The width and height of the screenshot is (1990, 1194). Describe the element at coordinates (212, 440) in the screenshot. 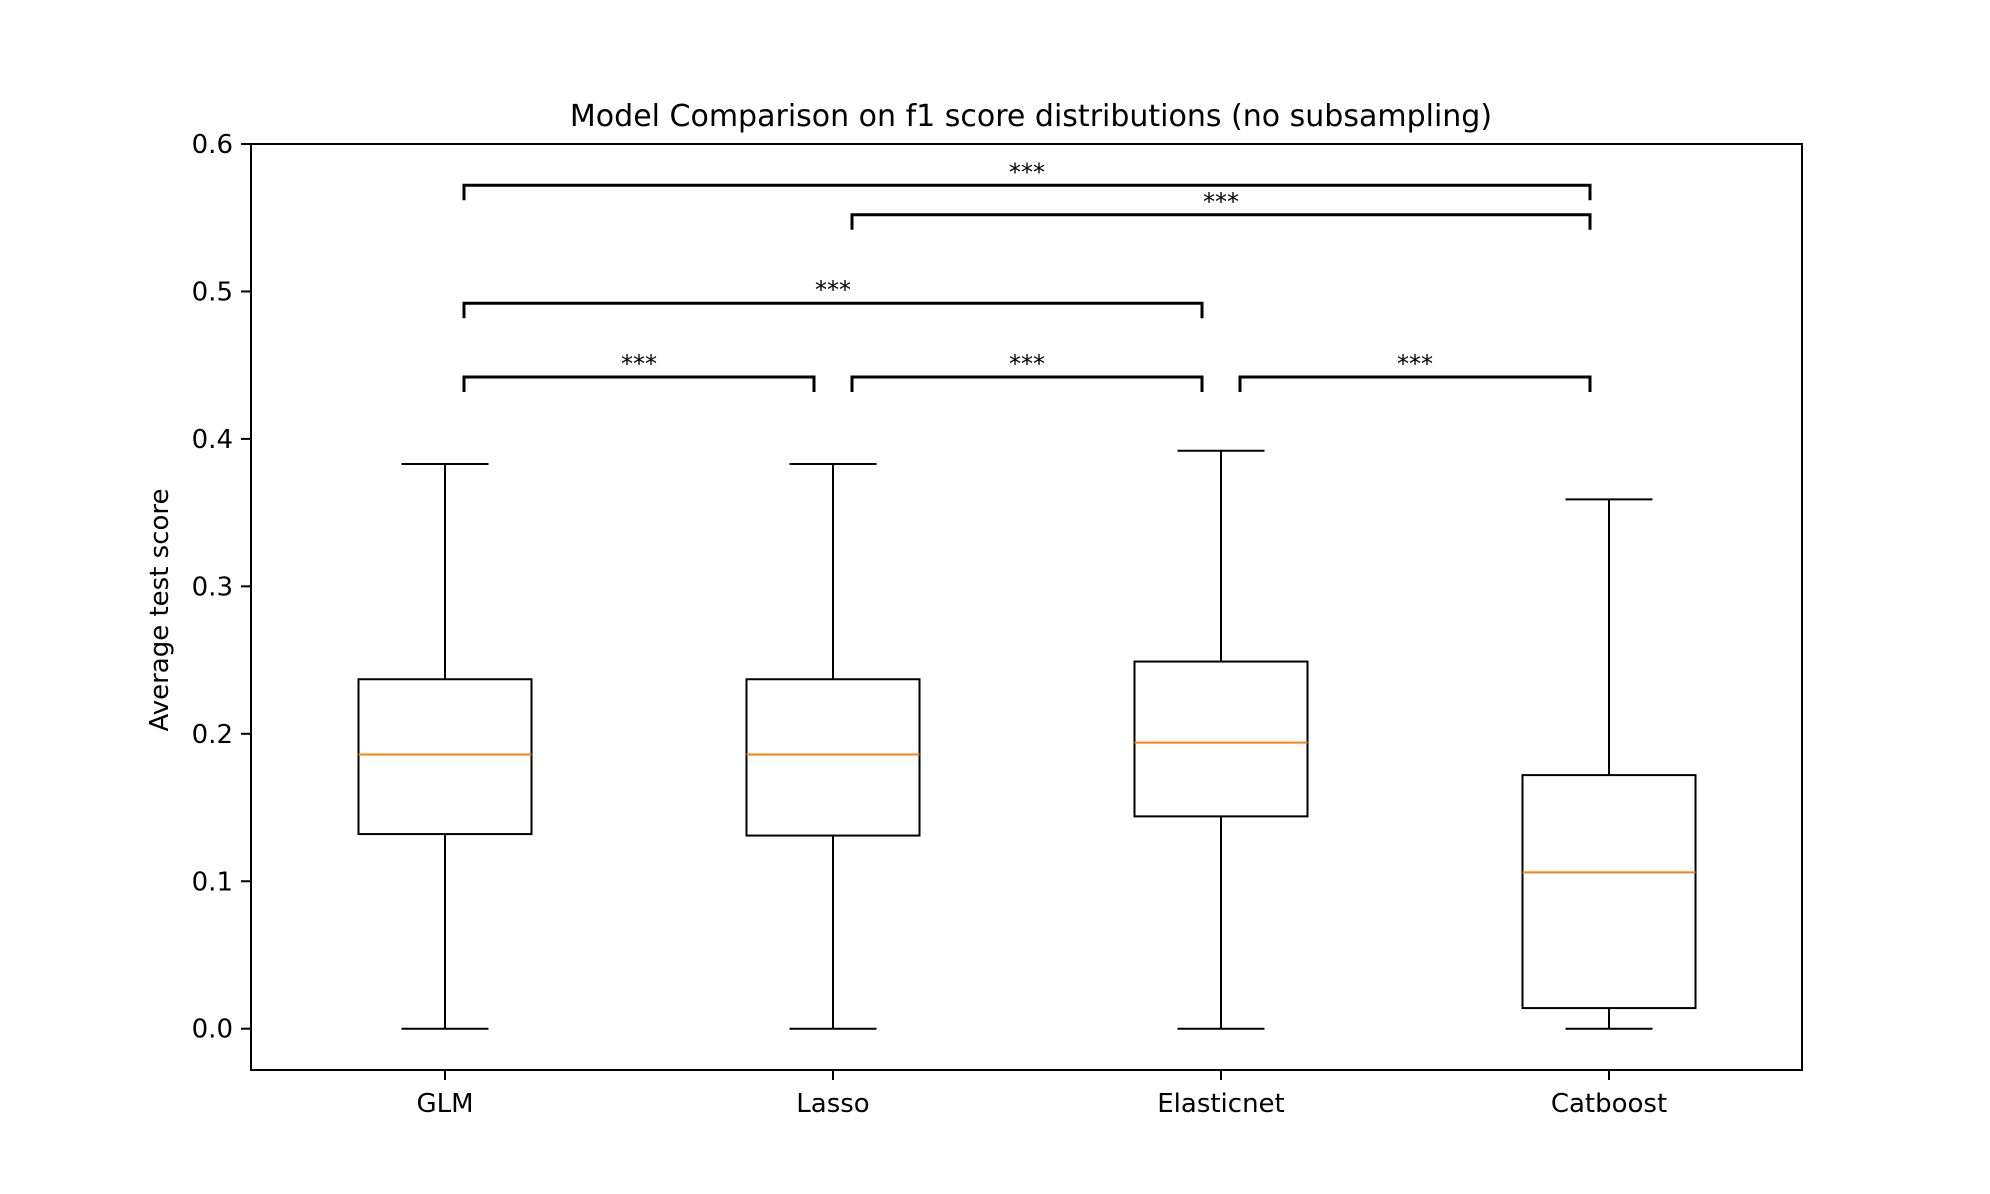

I see `y-tick-label: 0.4` at that location.